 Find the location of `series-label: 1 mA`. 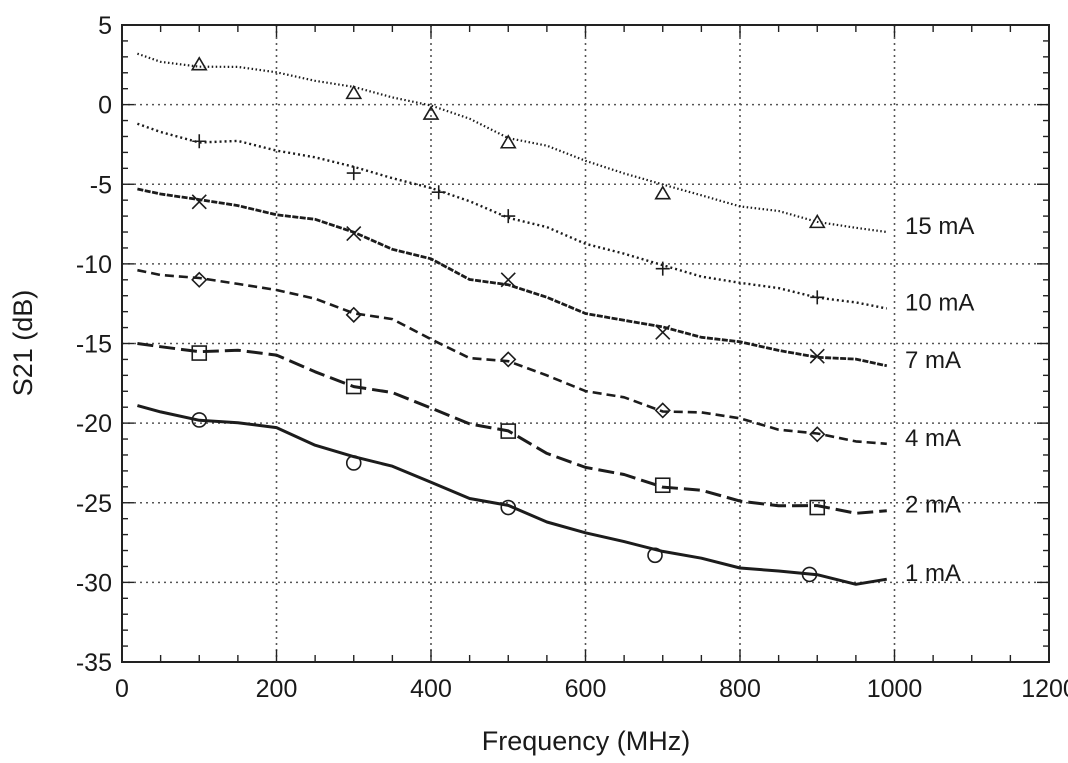

series-label: 1 mA is located at coordinates (933, 573).